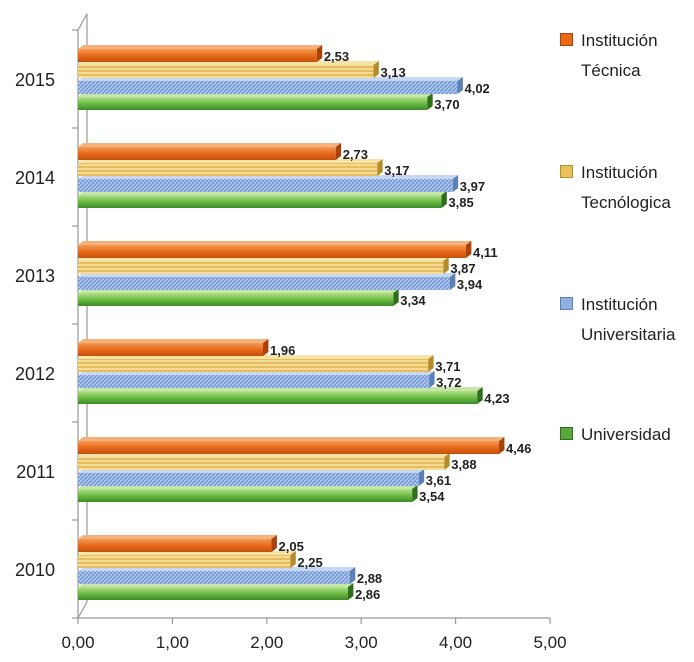  Describe the element at coordinates (35, 472) in the screenshot. I see `category-label: 2011` at that location.